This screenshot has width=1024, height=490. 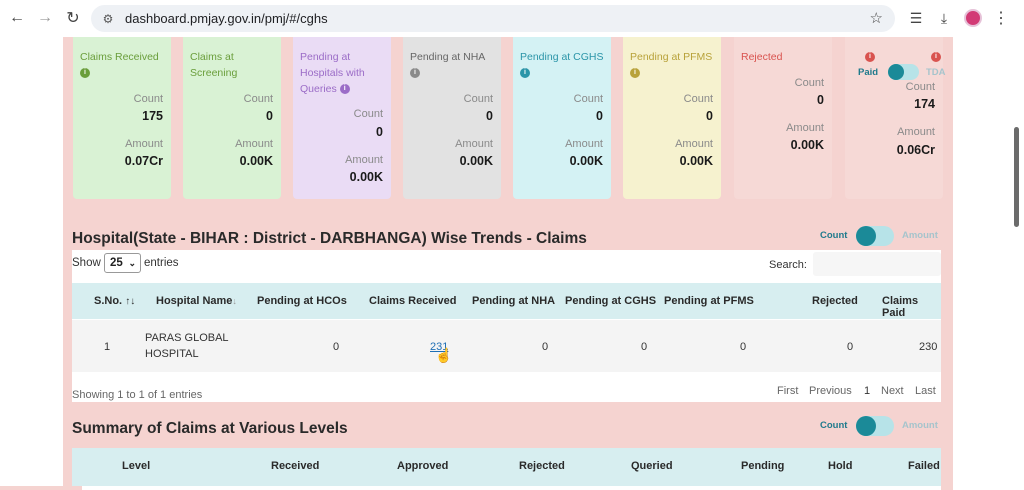 What do you see at coordinates (1001, 18) in the screenshot?
I see `kebab-menu-icon: ⋮` at bounding box center [1001, 18].